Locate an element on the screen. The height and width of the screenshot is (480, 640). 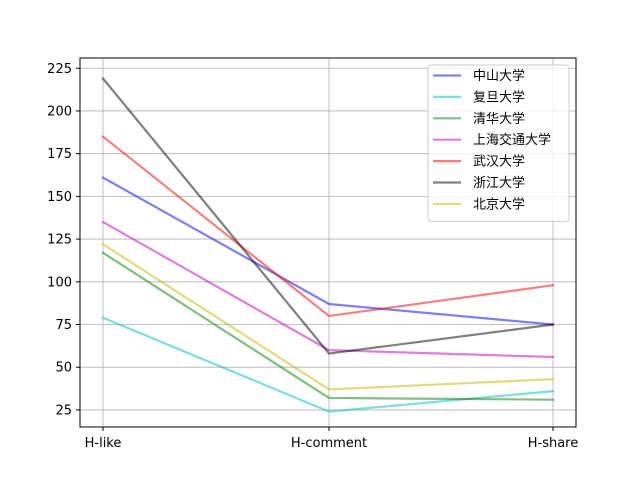
x-tick-label: H-share is located at coordinates (553, 443).